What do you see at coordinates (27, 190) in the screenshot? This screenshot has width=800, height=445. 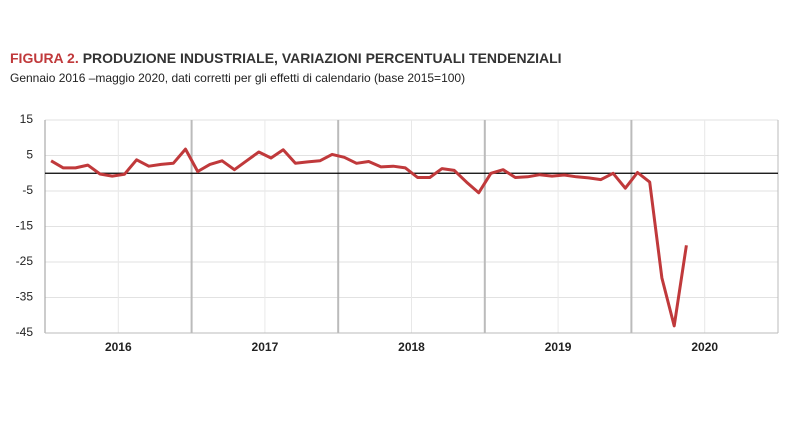 I see `y-tick-label: -5` at bounding box center [27, 190].